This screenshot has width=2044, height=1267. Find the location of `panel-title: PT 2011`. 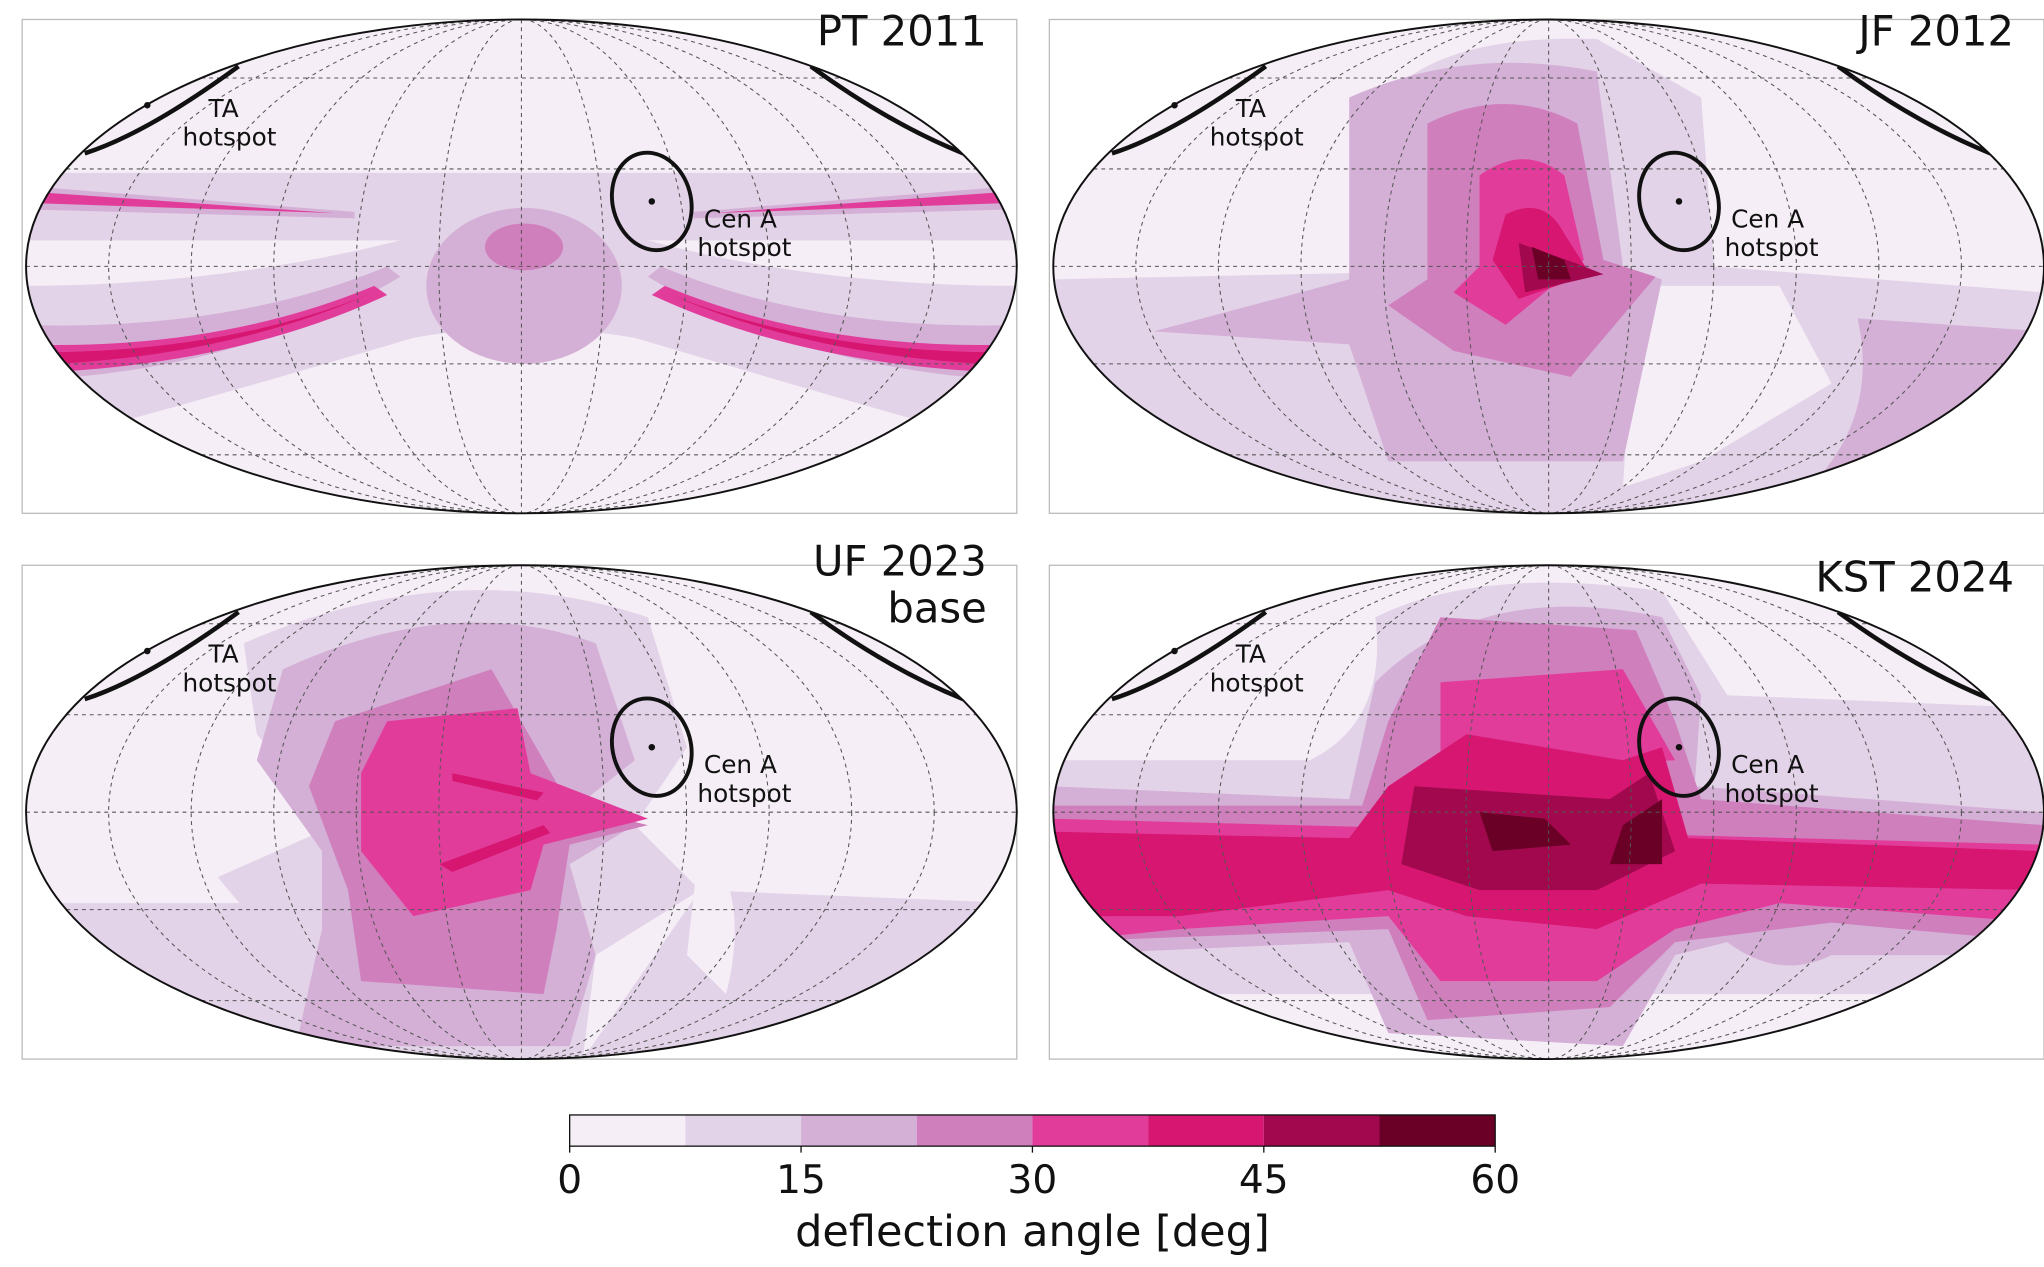

panel-title: PT 2011 is located at coordinates (902, 31).